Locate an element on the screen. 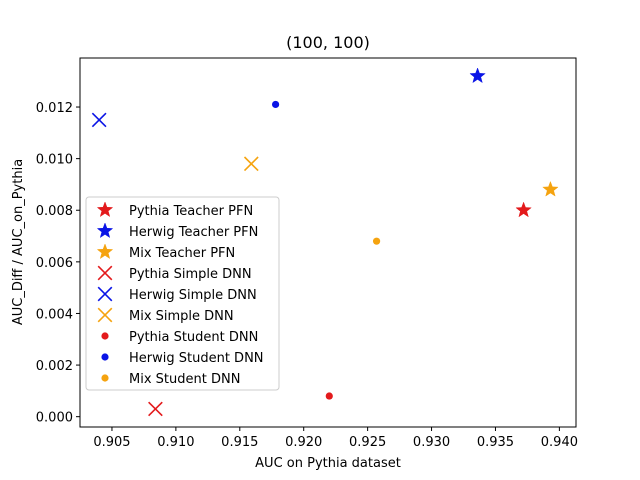 The height and width of the screenshot is (480, 640). x-tick-label: 0.910 is located at coordinates (175, 442).